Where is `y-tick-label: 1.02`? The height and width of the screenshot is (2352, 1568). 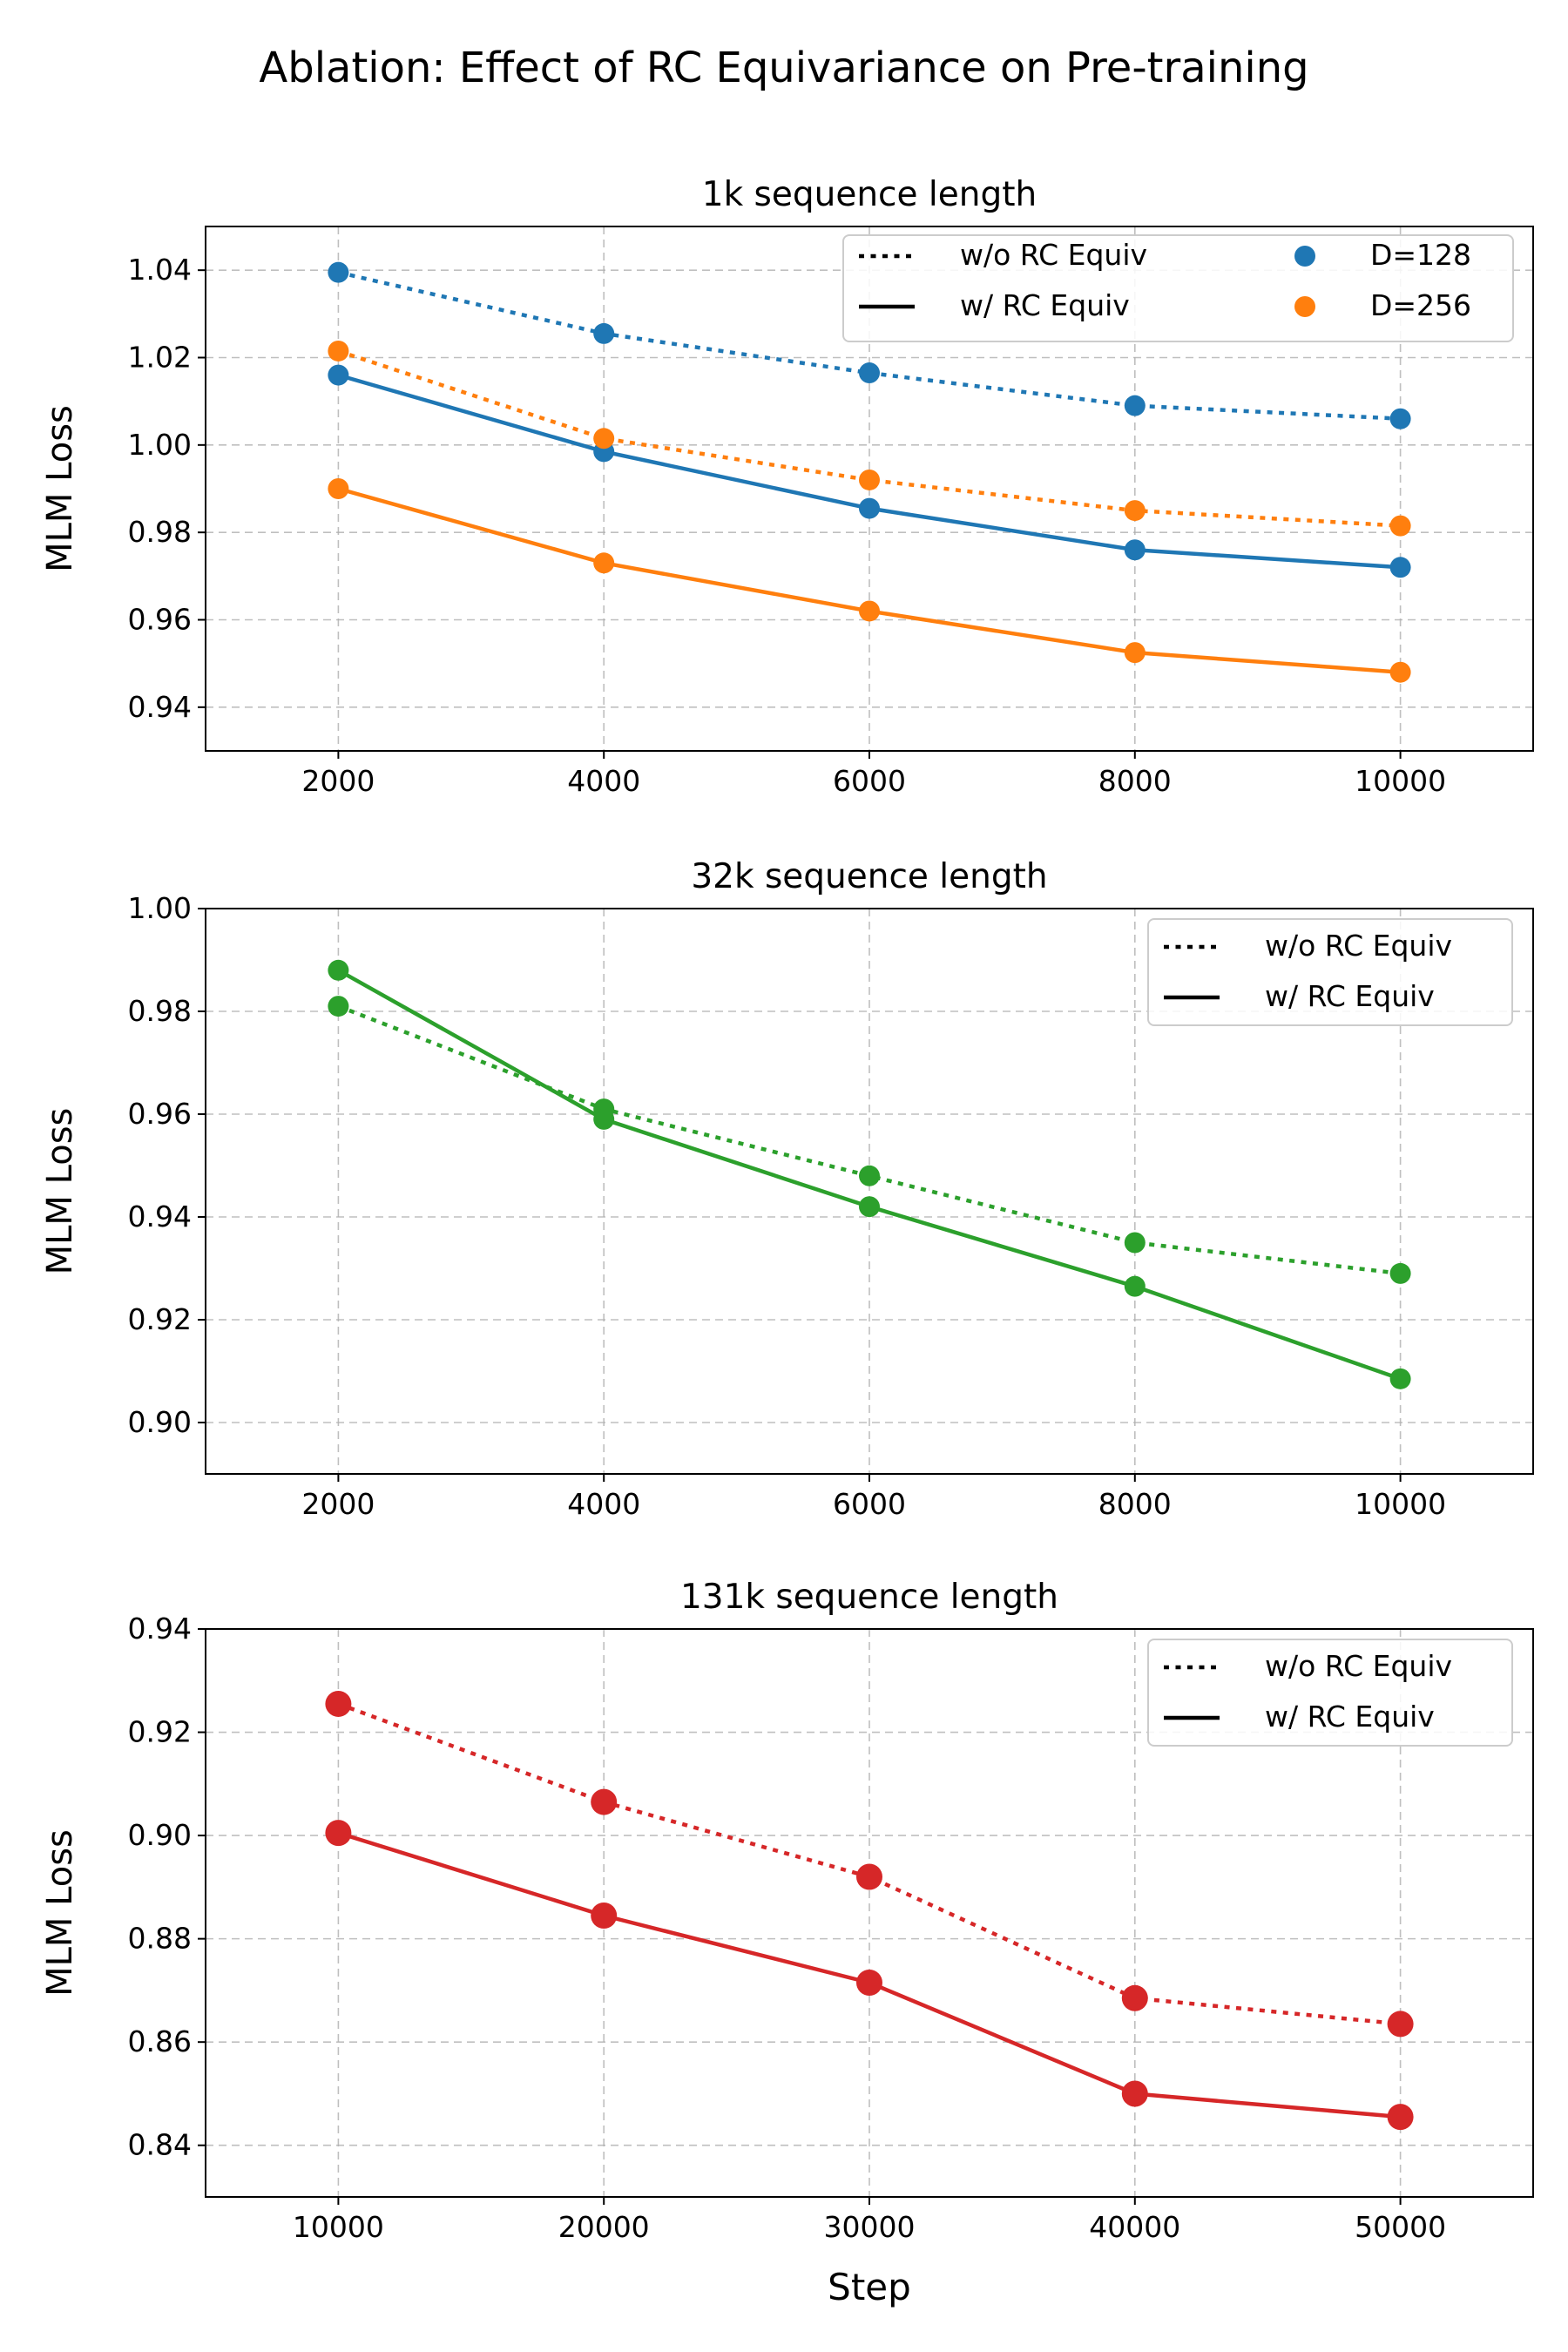 y-tick-label: 1.02 is located at coordinates (160, 358).